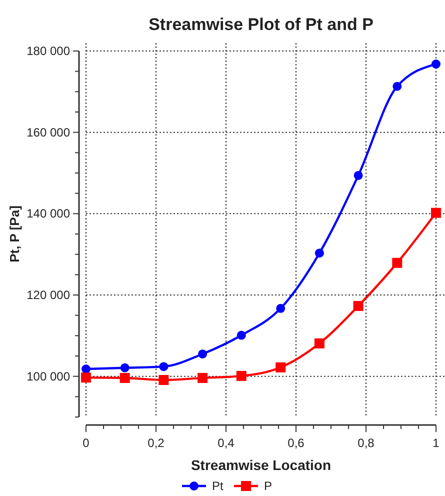 The width and height of the screenshot is (445, 496). What do you see at coordinates (48, 376) in the screenshot?
I see `y-tick-label: 100 000` at bounding box center [48, 376].